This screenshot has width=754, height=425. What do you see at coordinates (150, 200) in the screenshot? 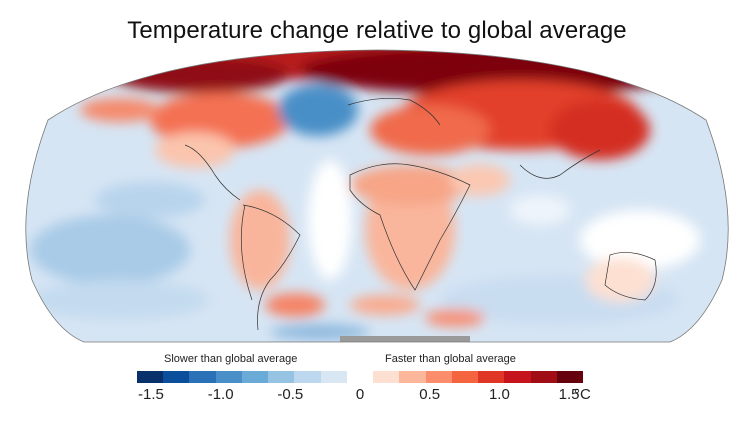
I see `pacific-central-region` at bounding box center [150, 200].